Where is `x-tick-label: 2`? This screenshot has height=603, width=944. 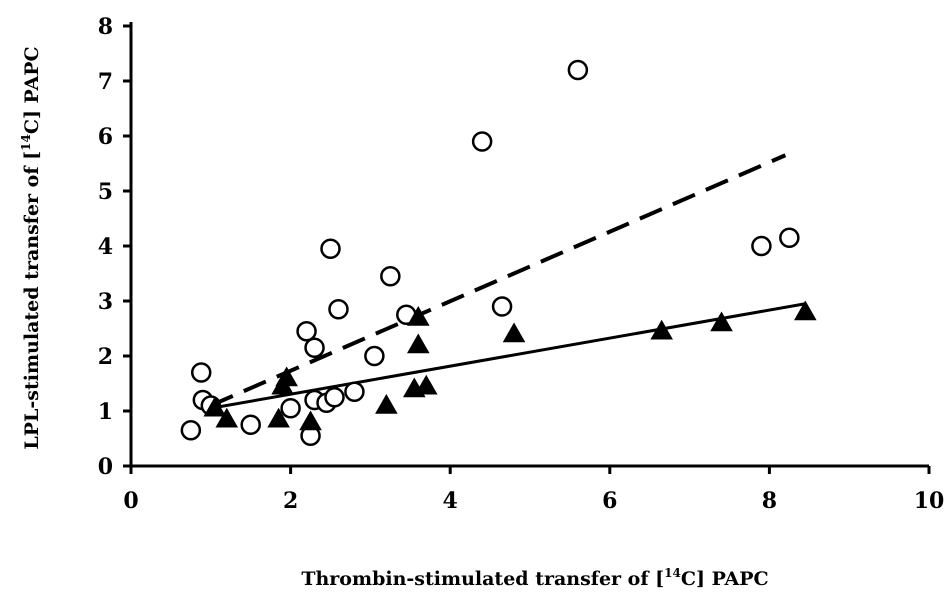
x-tick-label: 2 is located at coordinates (290, 501).